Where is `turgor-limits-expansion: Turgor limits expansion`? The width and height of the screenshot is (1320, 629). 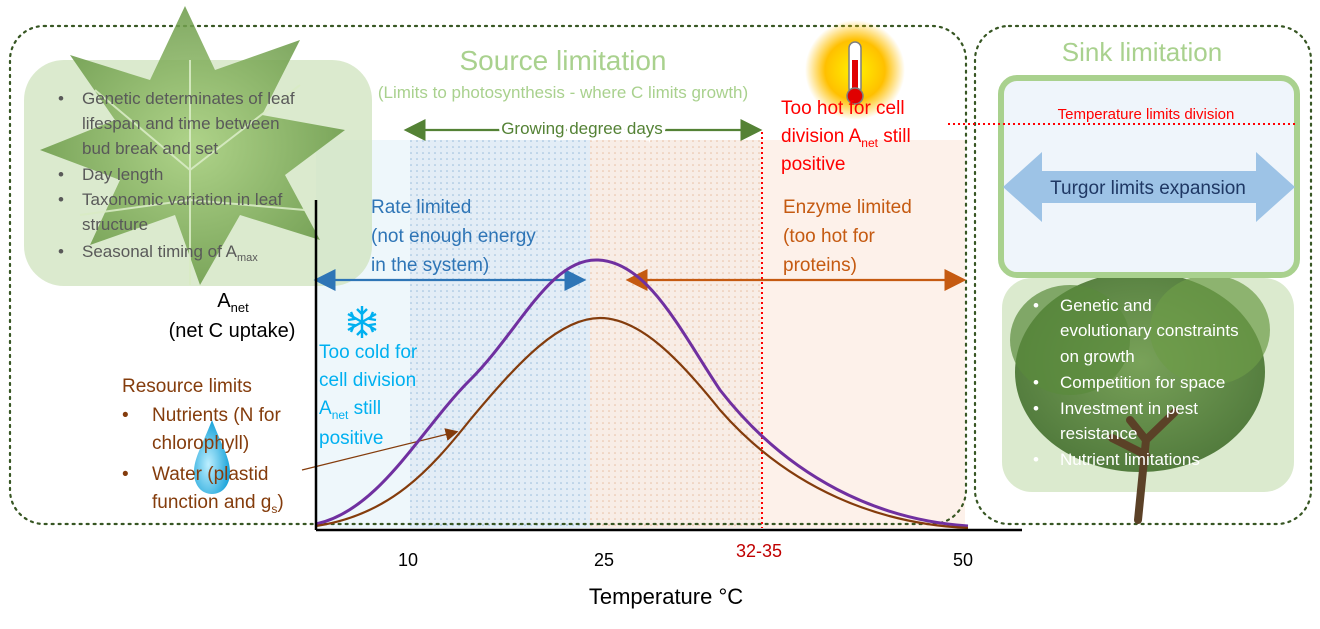
turgor-limits-expansion: Turgor limits expansion is located at coordinates (1148, 188).